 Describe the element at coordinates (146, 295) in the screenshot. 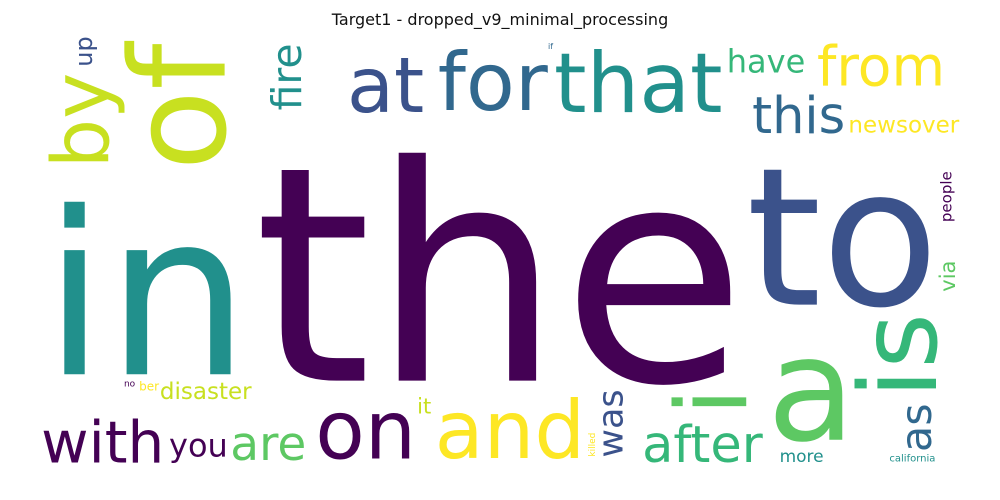

I see `word-in-2: in` at that location.